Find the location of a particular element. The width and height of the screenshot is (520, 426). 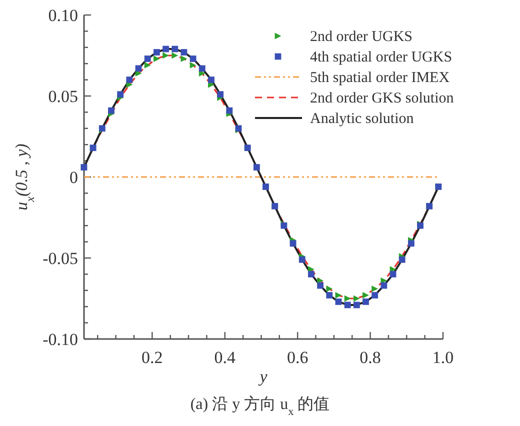

x-tick-label: 0.4 is located at coordinates (225, 357).